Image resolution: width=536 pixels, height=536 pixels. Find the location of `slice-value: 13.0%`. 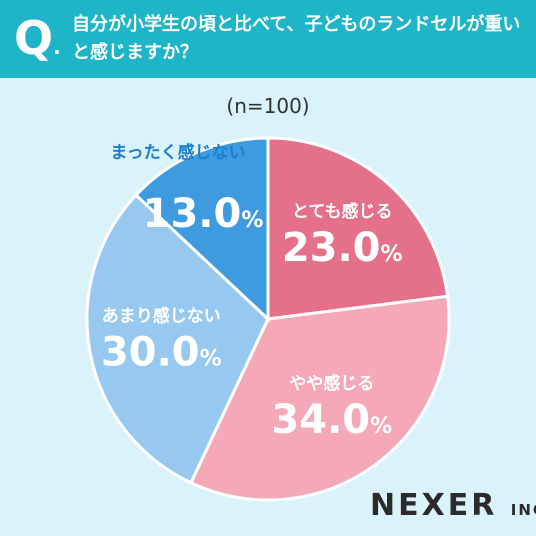

slice-value: 13.0% is located at coordinates (203, 214).